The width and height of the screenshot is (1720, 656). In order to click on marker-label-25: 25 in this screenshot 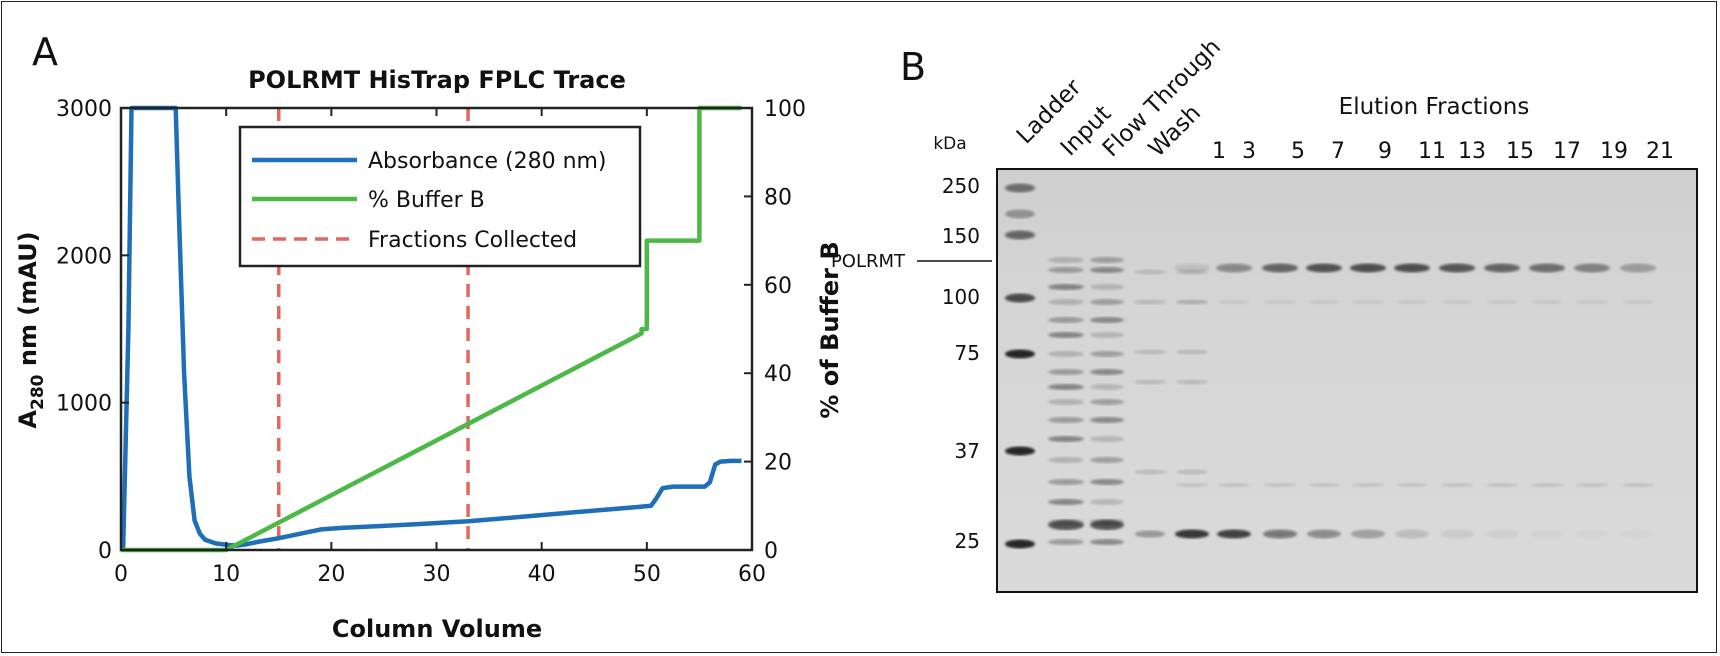, I will do `click(967, 541)`.